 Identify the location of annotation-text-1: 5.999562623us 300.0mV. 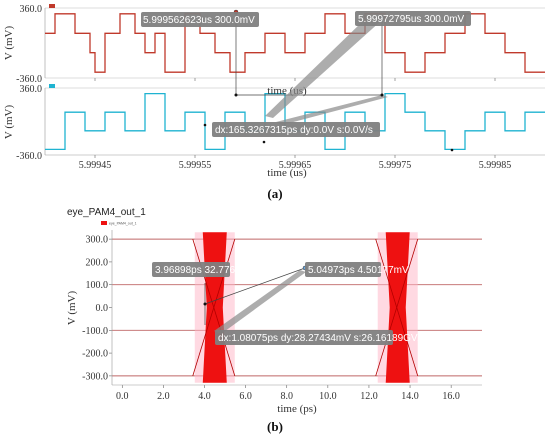
(199, 20).